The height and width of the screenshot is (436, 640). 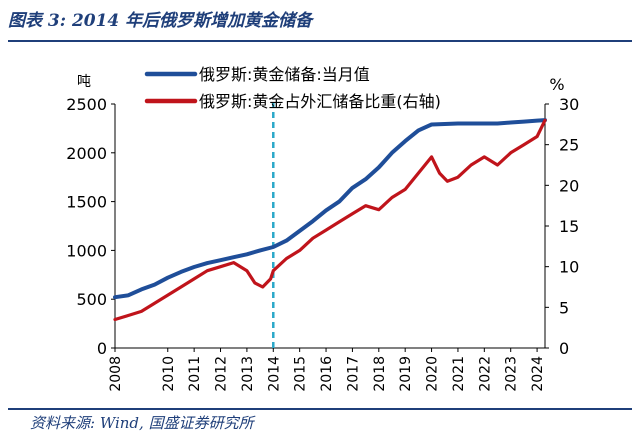 I want to click on right-tick-label: 5, so click(x=564, y=307).